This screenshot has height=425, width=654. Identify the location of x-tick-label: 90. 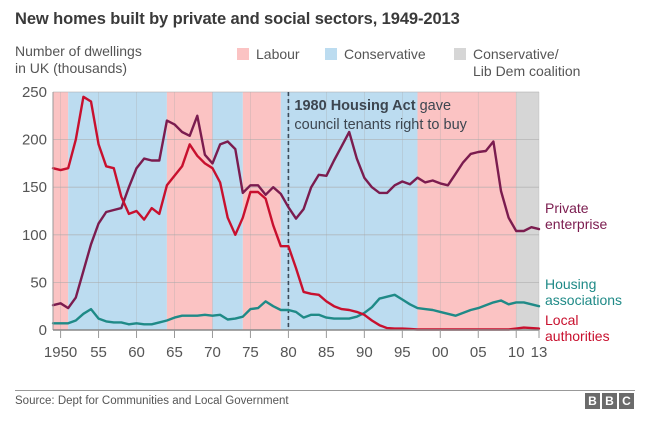
(364, 352).